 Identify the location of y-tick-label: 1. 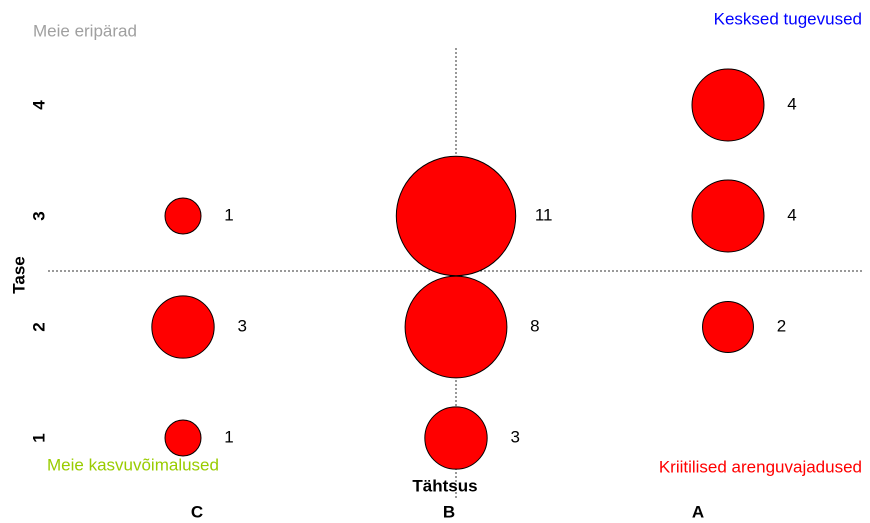
(38, 437).